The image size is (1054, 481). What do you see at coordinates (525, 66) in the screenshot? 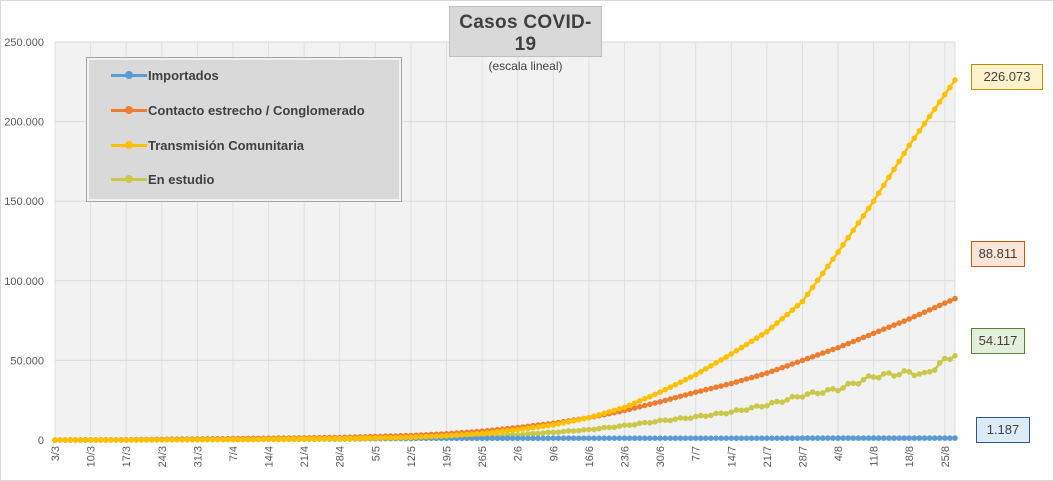
I see `chart-subtitle: (escala lineal)` at bounding box center [525, 66].